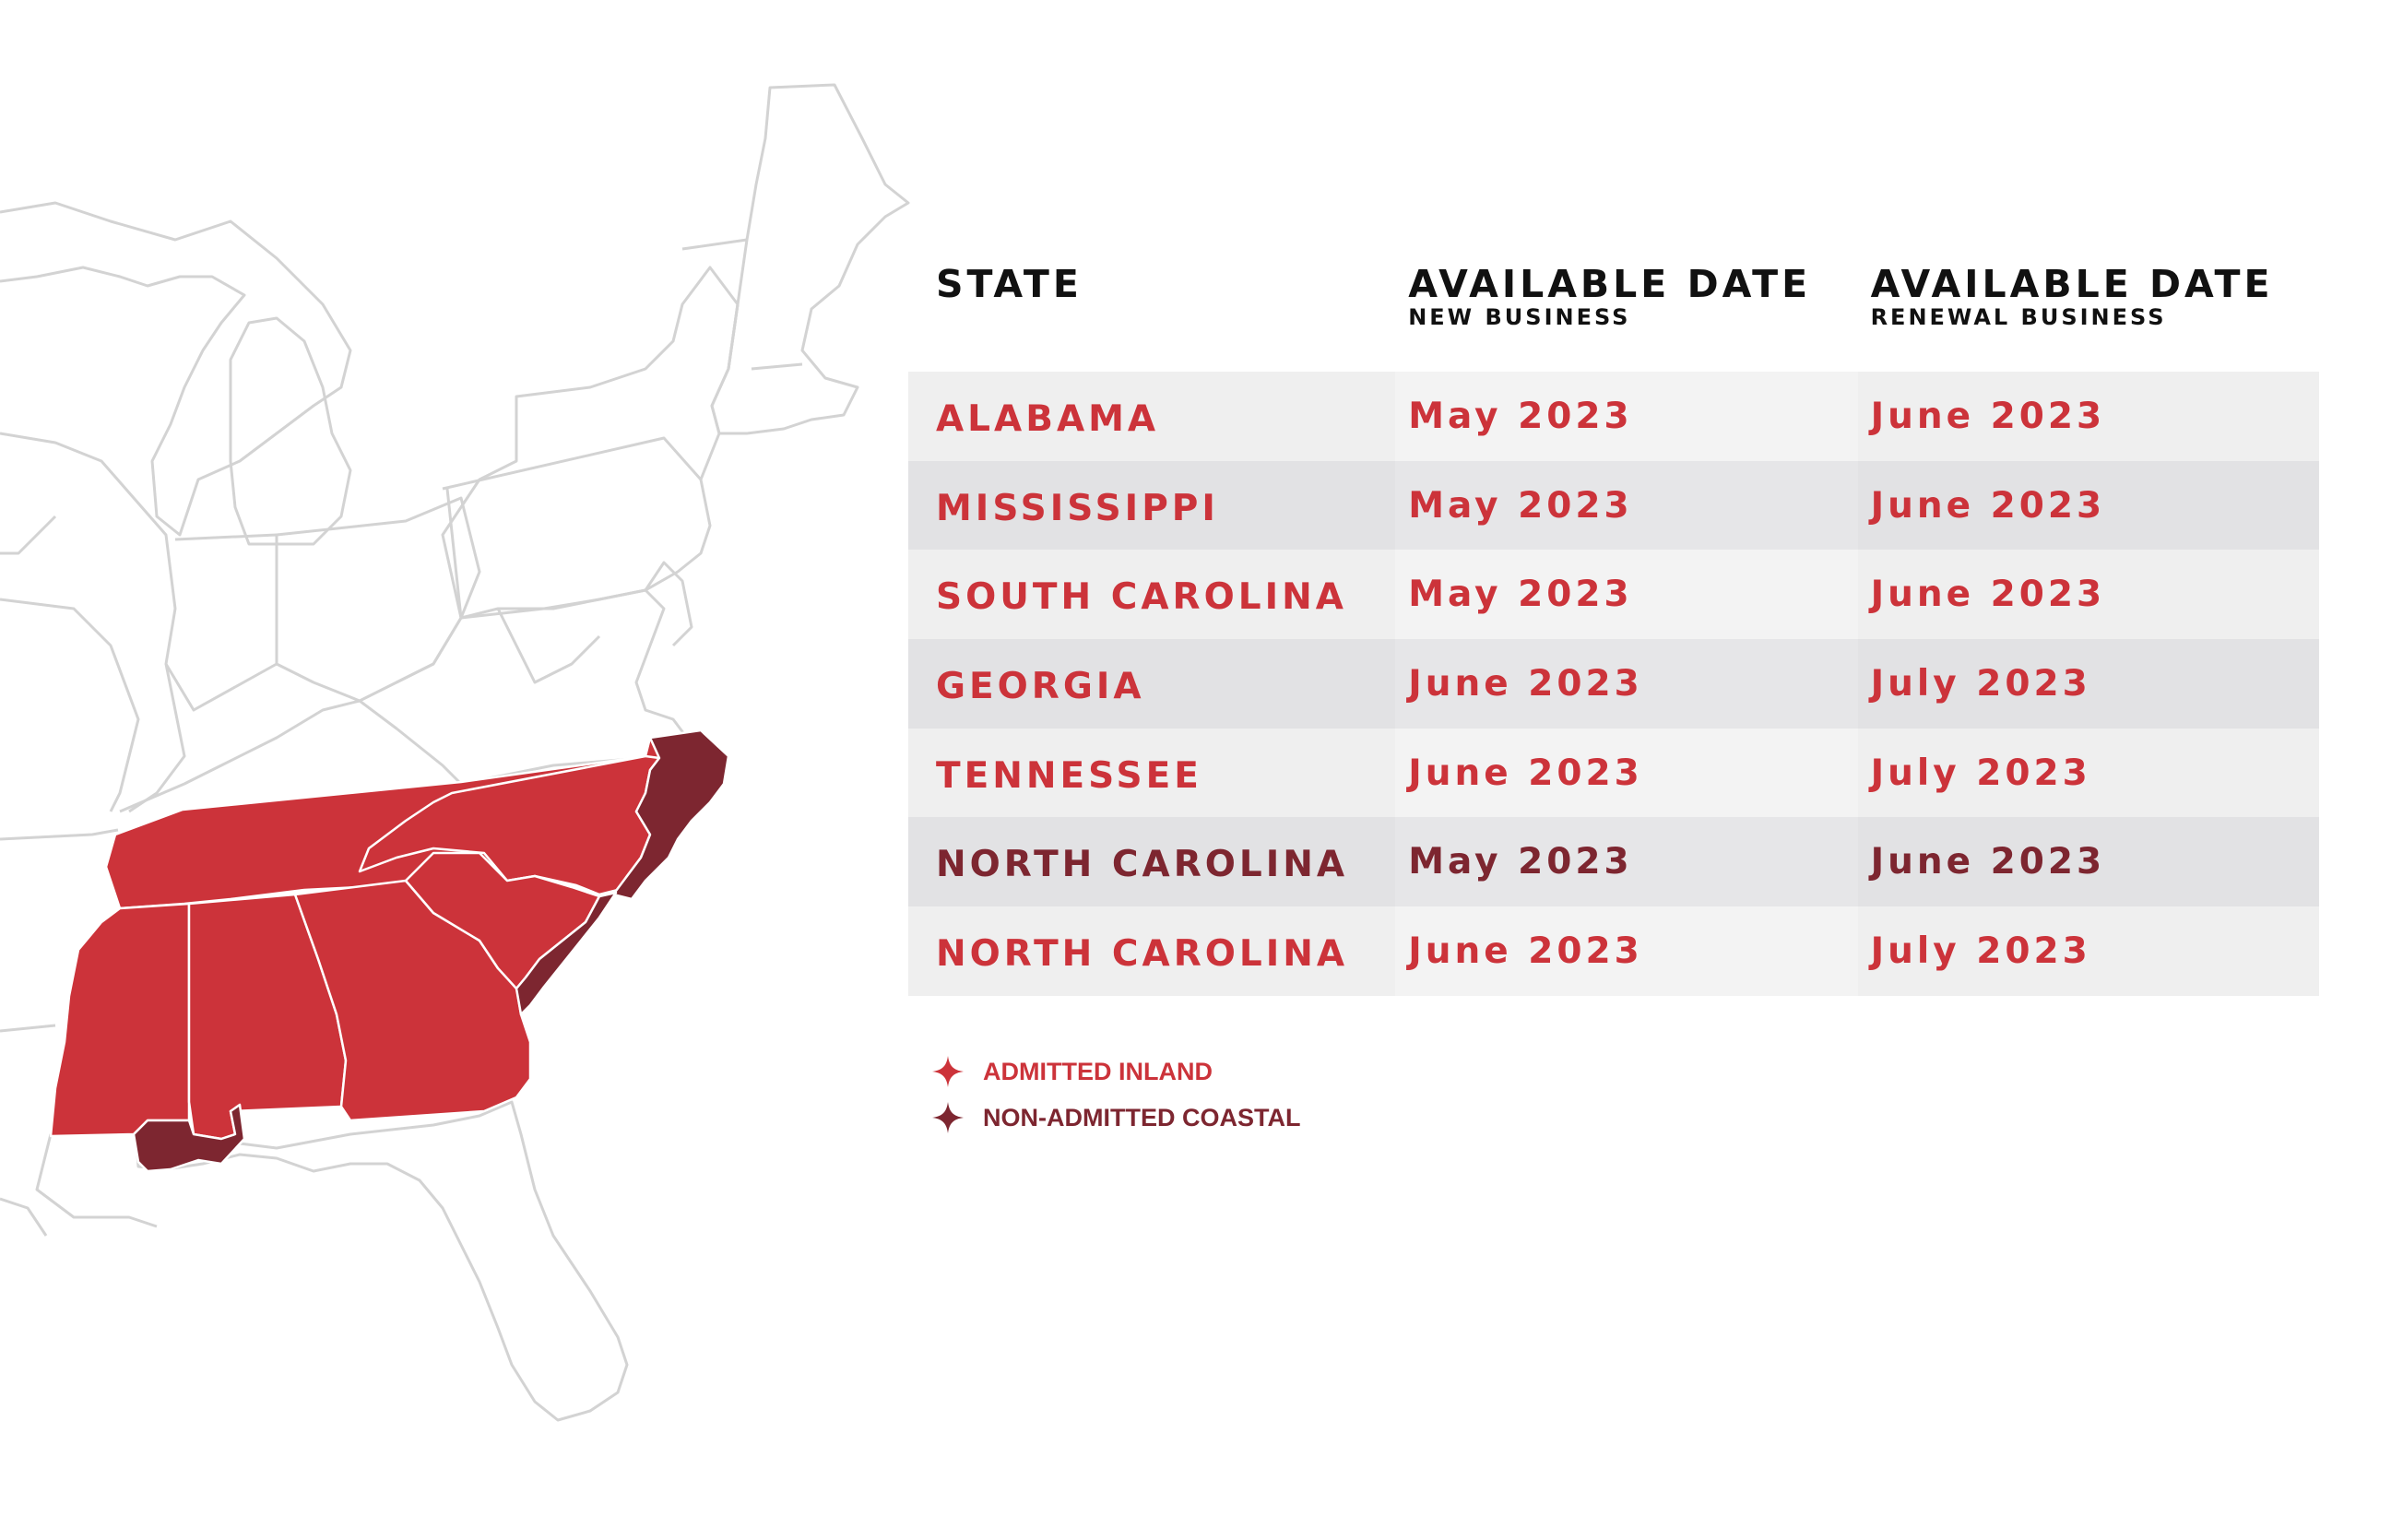 This screenshot has width=2403, height=1540. I want to click on table-row: GEORGIA June 2023 July 2023, so click(1613, 684).